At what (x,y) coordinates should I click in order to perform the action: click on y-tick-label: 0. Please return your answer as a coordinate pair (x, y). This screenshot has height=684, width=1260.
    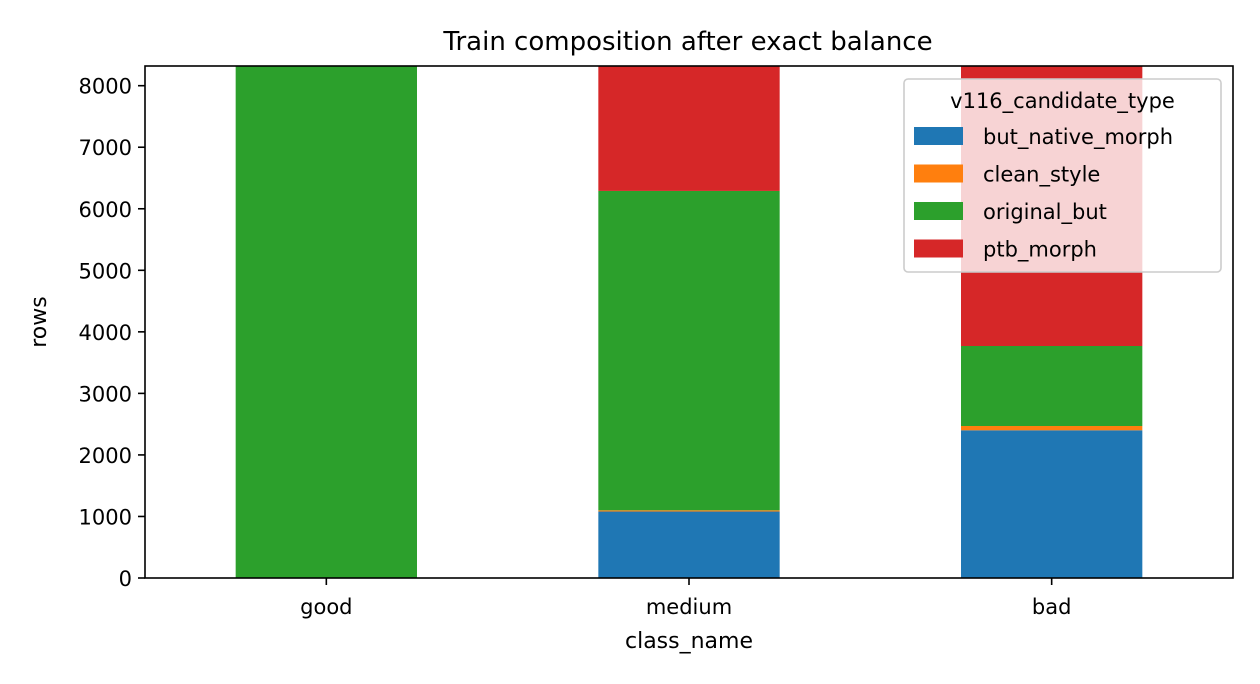
    Looking at the image, I should click on (125, 579).